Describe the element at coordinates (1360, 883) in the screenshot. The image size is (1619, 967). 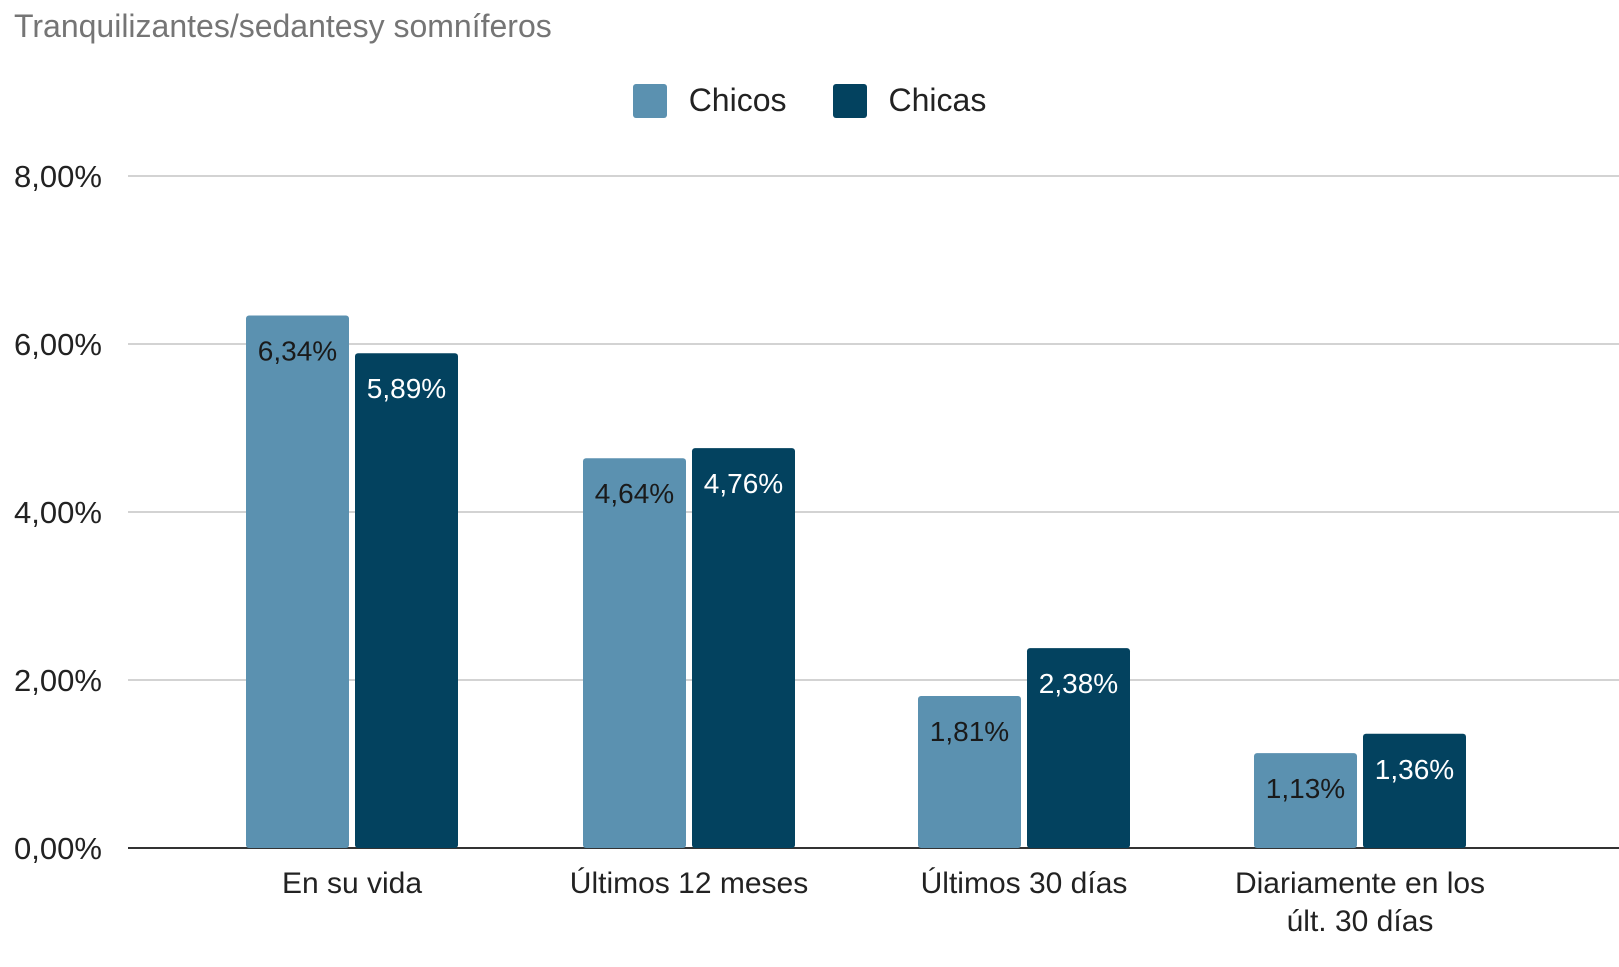
I see `x-category-label: Diariamente en los` at that location.